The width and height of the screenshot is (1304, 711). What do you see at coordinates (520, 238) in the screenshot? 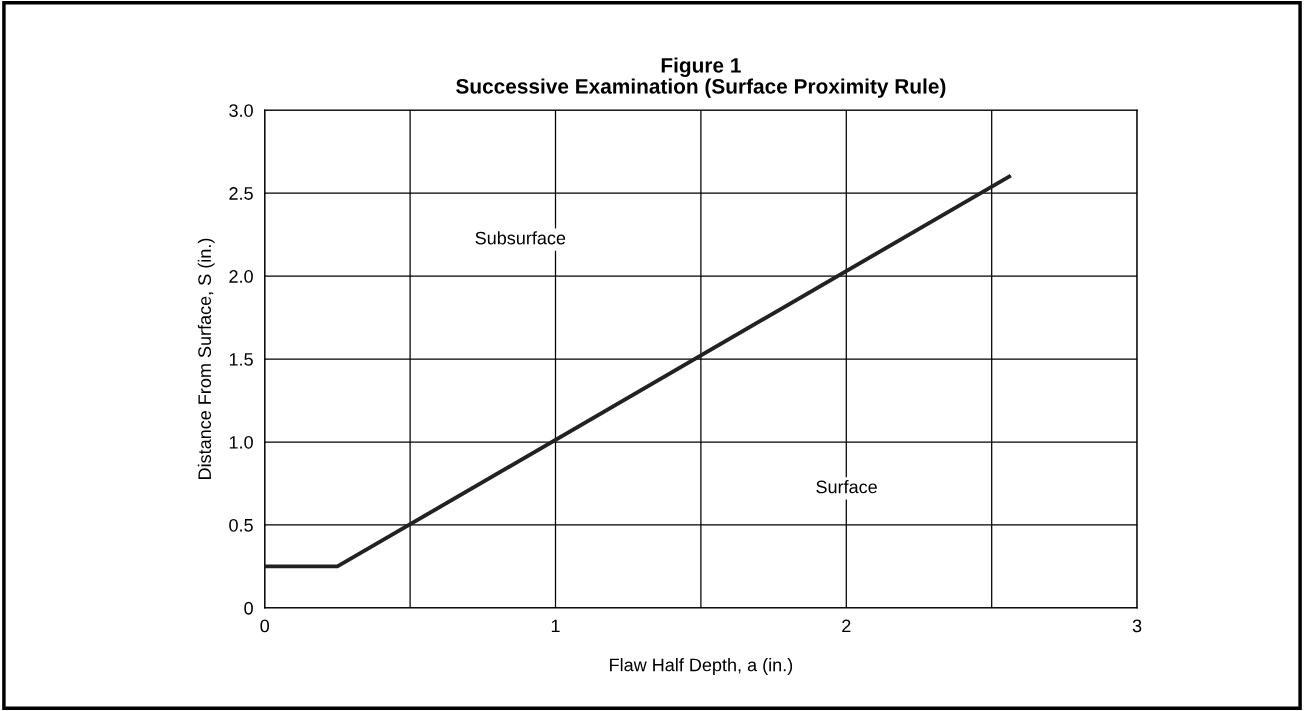
I see `annotation: Subsurface` at bounding box center [520, 238].